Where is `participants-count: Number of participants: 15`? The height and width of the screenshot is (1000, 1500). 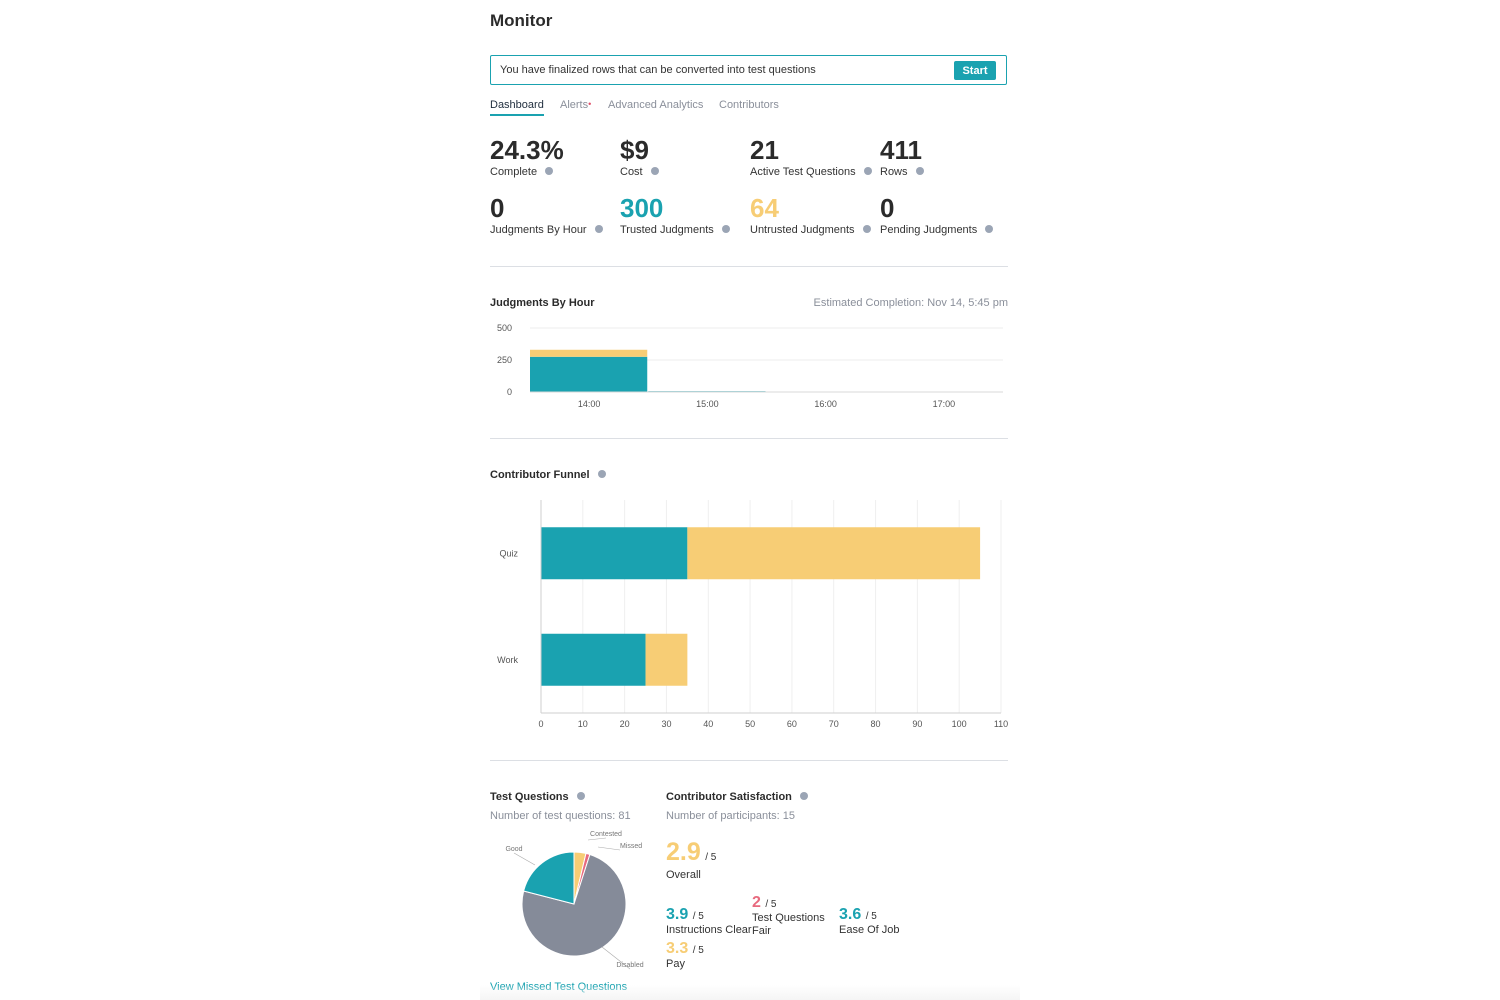 participants-count: Number of participants: 15 is located at coordinates (731, 816).